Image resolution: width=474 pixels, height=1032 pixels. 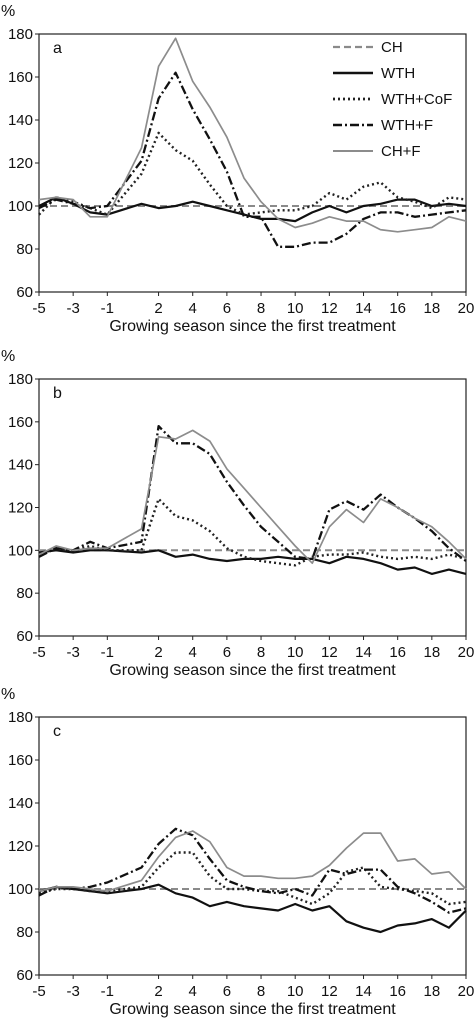 I want to click on legend-label: CH+F, so click(x=401, y=151).